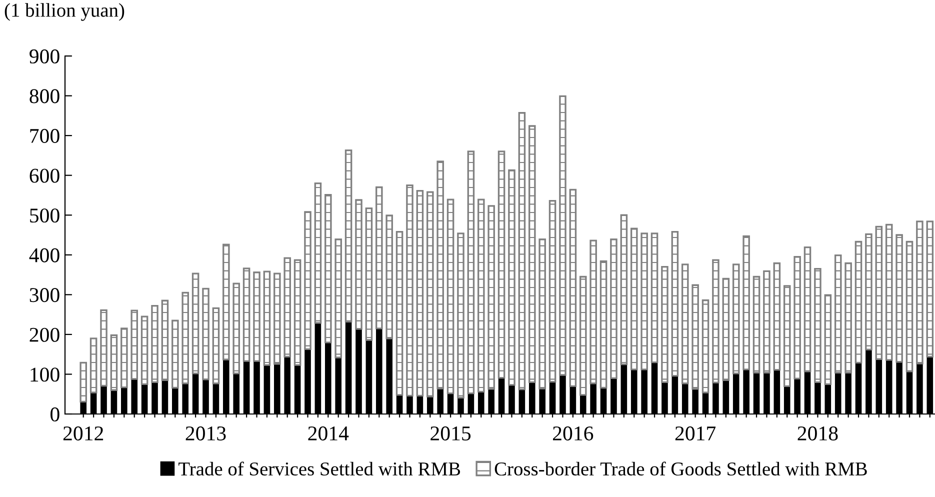 This screenshot has width=935, height=497. I want to click on legend-label: Cross-border Trade of Goods Settled with RMB, so click(680, 469).